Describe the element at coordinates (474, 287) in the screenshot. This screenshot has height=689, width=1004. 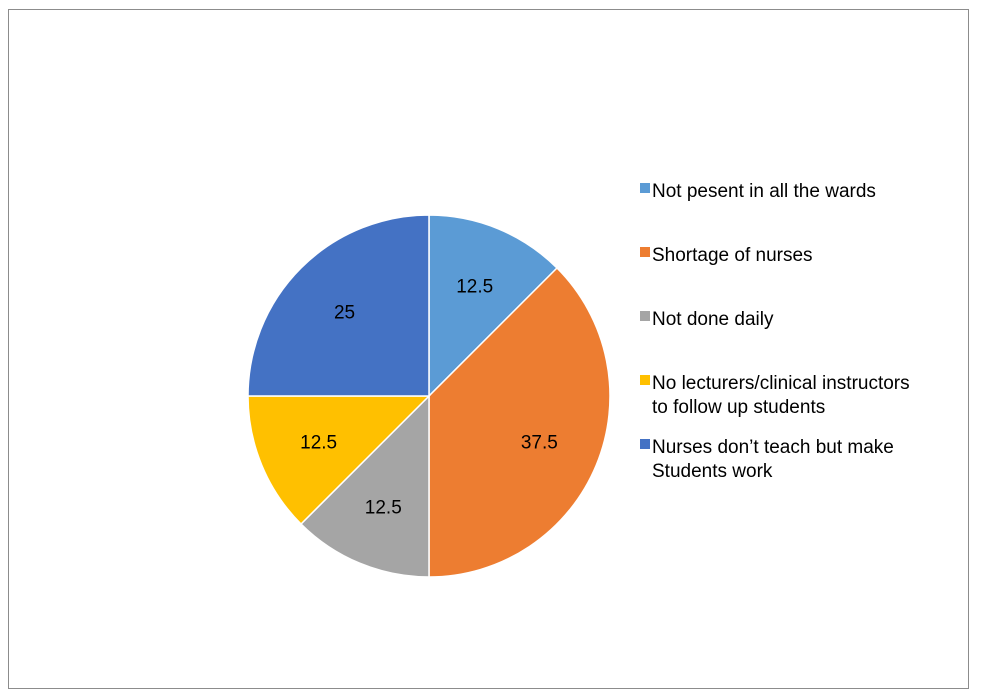
I see `data-label-1: 12.5` at that location.